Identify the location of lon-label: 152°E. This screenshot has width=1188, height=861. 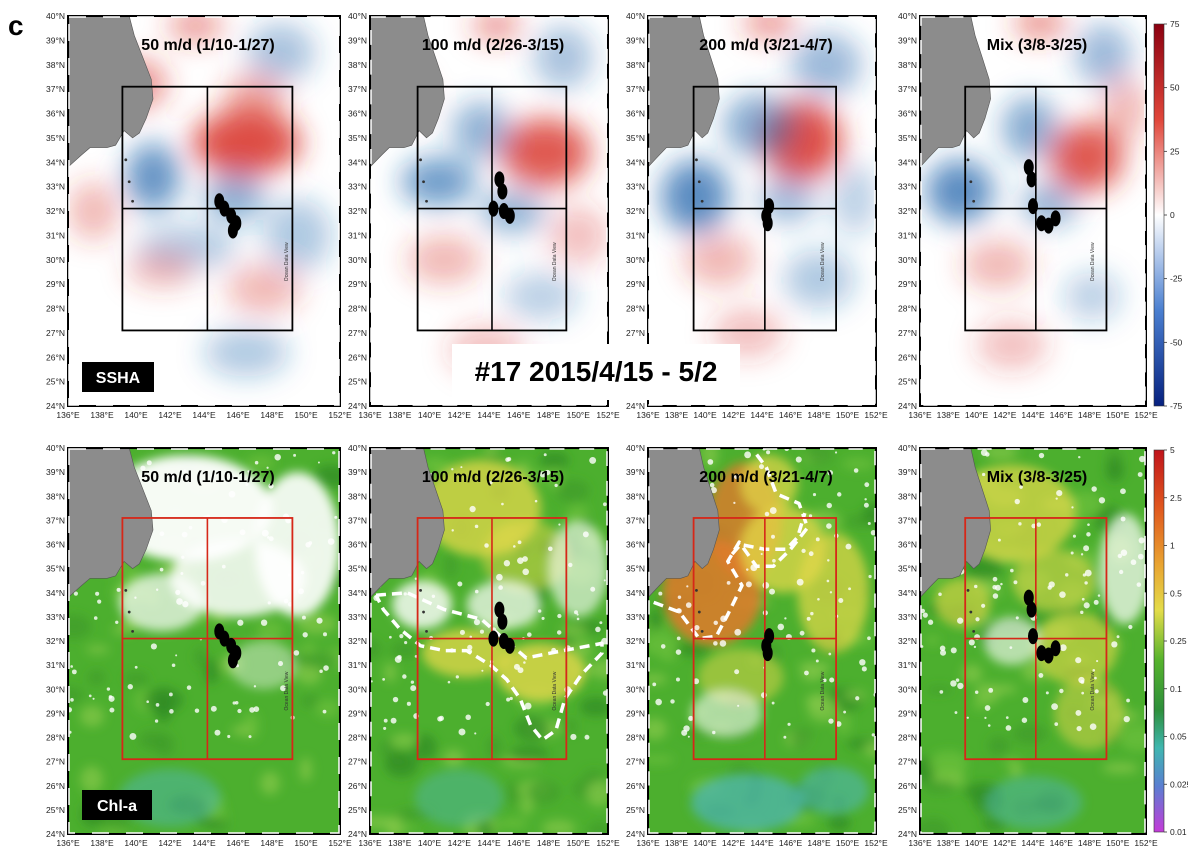
(608, 415).